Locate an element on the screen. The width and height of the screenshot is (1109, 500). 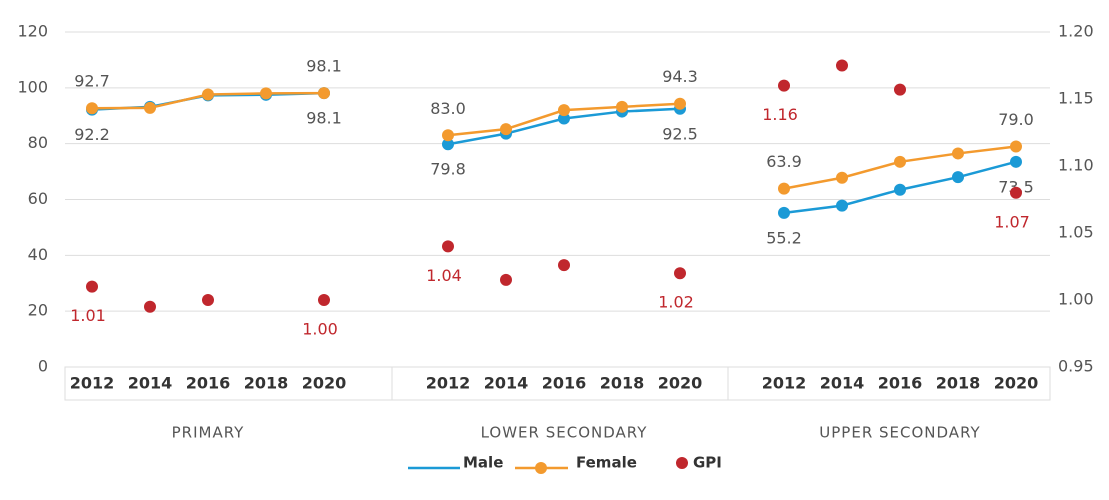
y2-tick-label: 1.15 is located at coordinates (1076, 98).